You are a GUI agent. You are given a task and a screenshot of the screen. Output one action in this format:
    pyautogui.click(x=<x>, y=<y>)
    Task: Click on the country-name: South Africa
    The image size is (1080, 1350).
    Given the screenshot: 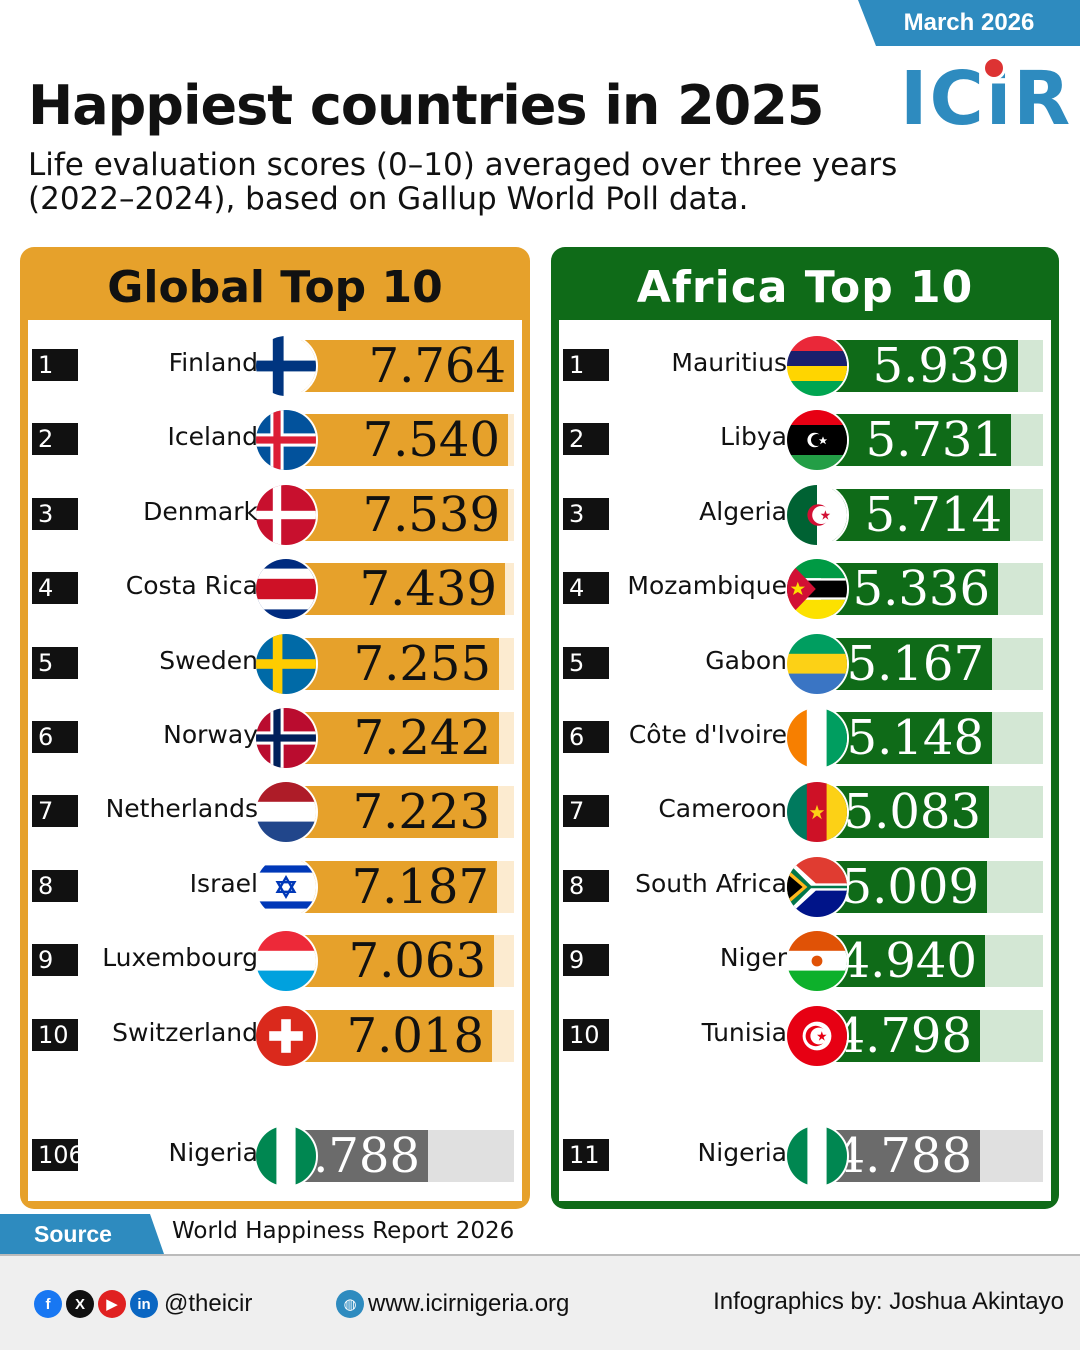 What is the action you would take?
    pyautogui.click(x=711, y=883)
    